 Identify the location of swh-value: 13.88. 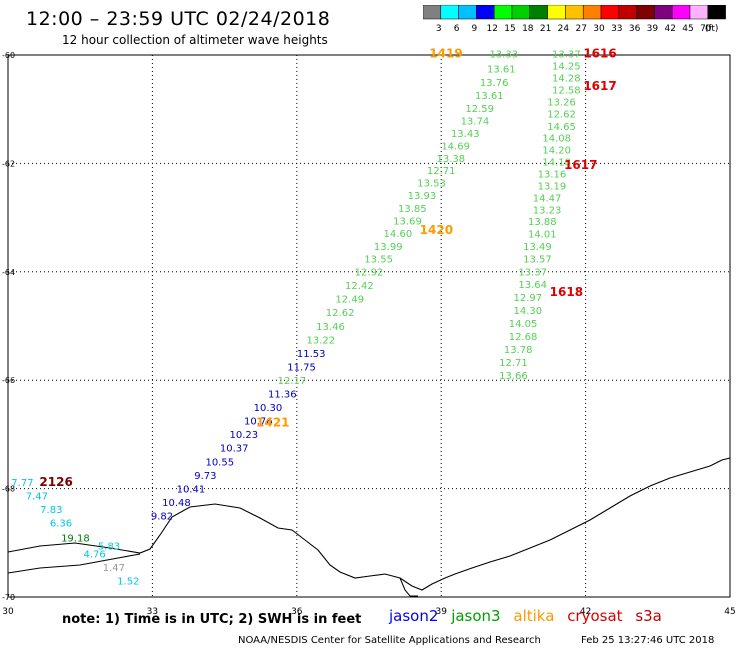
(542, 222).